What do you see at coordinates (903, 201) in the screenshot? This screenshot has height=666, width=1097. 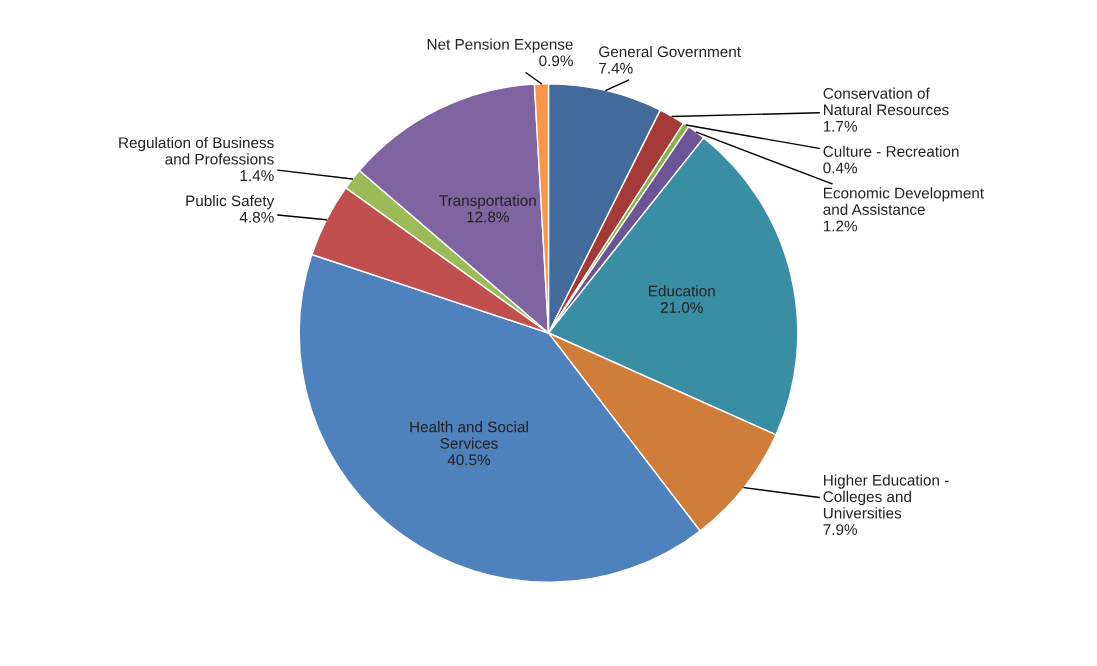 I see `slice-label: Economic Development and Assistance` at bounding box center [903, 201].